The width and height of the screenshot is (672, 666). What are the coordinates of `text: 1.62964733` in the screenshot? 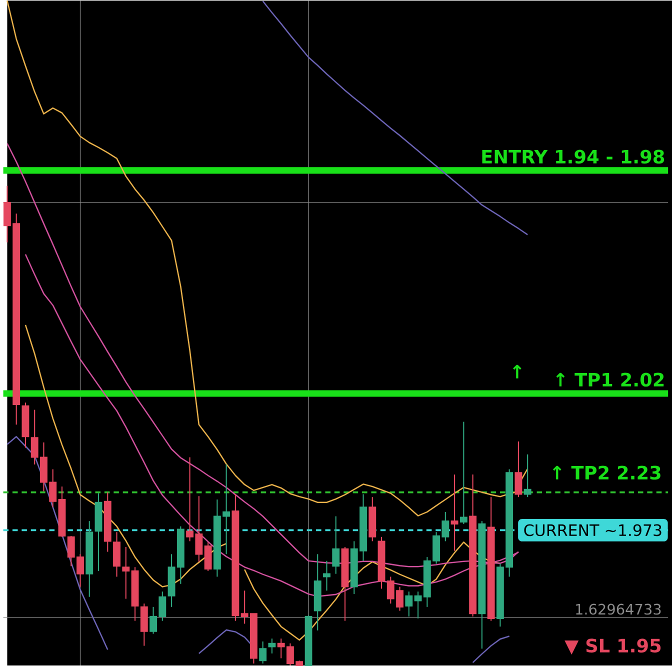 It's located at (618, 609).